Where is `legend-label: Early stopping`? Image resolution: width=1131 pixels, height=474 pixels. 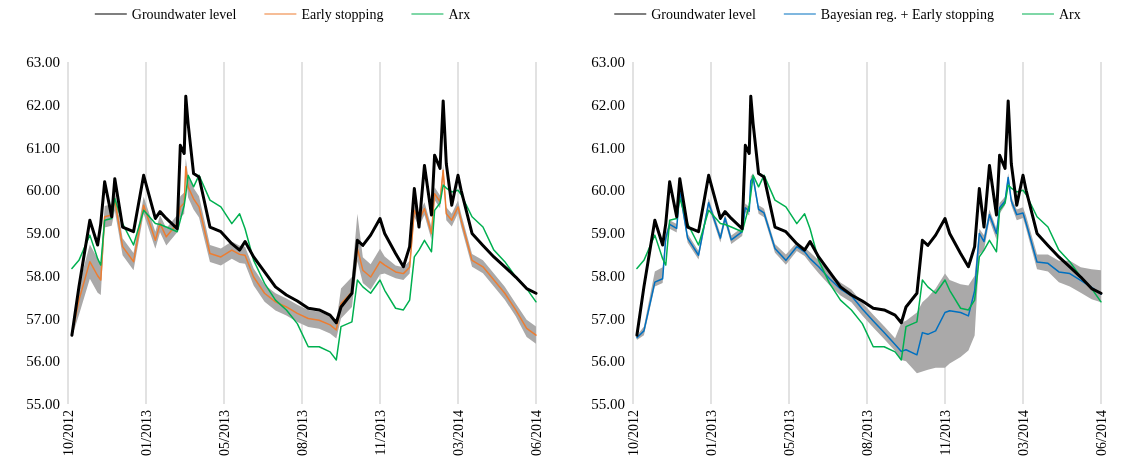
legend-label: Early stopping is located at coordinates (342, 14).